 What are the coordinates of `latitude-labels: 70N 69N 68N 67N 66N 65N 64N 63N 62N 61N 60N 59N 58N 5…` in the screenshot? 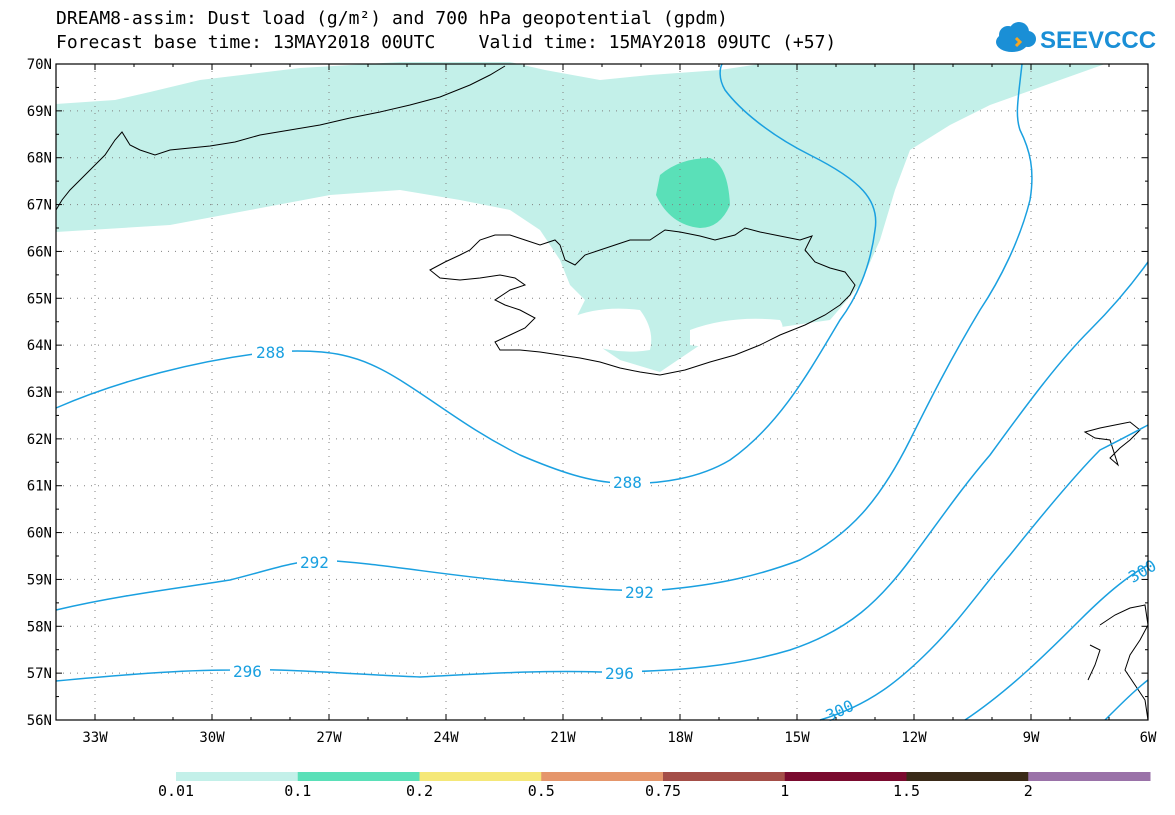 It's located at (39, 393).